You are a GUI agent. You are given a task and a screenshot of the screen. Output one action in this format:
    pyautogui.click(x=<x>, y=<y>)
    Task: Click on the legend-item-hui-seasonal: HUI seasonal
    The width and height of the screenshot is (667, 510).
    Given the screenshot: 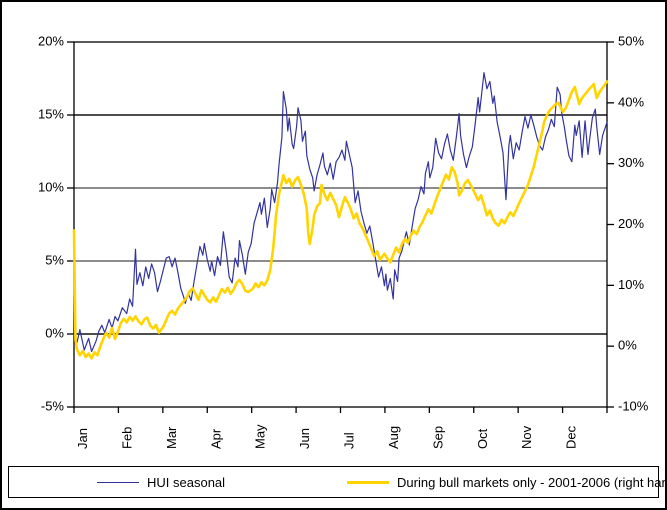 What is the action you would take?
    pyautogui.click(x=161, y=482)
    